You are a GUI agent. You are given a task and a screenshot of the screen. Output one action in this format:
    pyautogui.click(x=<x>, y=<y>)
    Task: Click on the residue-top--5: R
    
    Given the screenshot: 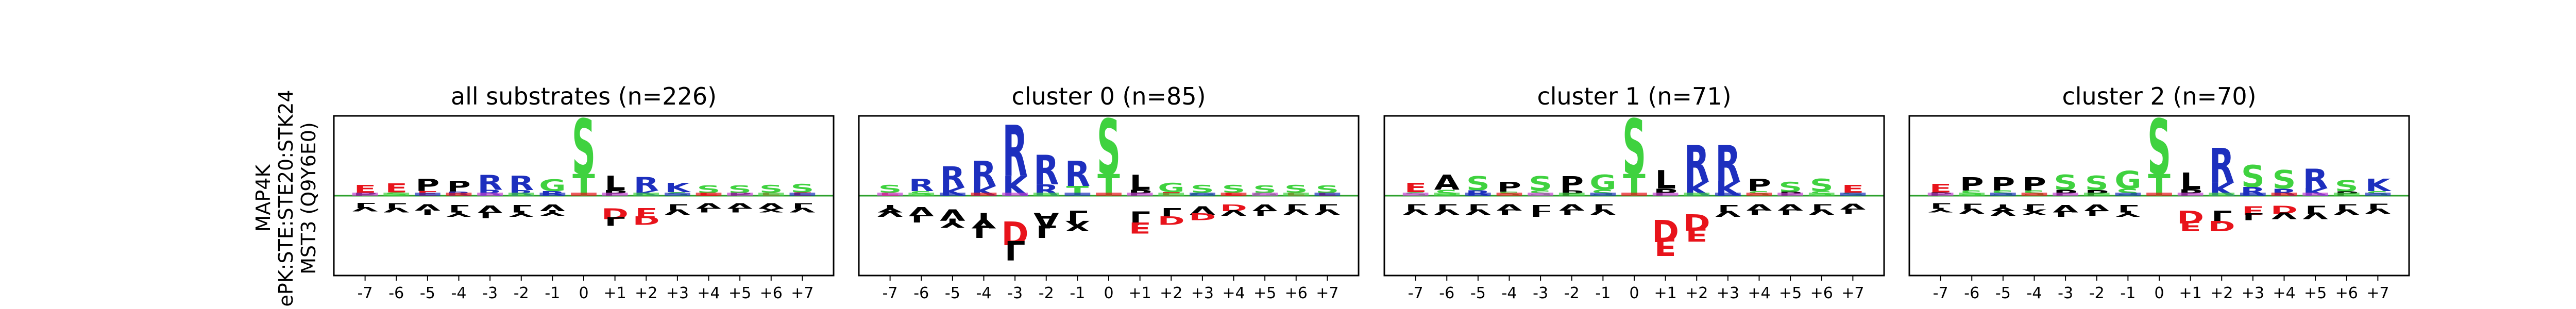 What is the action you would take?
    pyautogui.click(x=952, y=178)
    